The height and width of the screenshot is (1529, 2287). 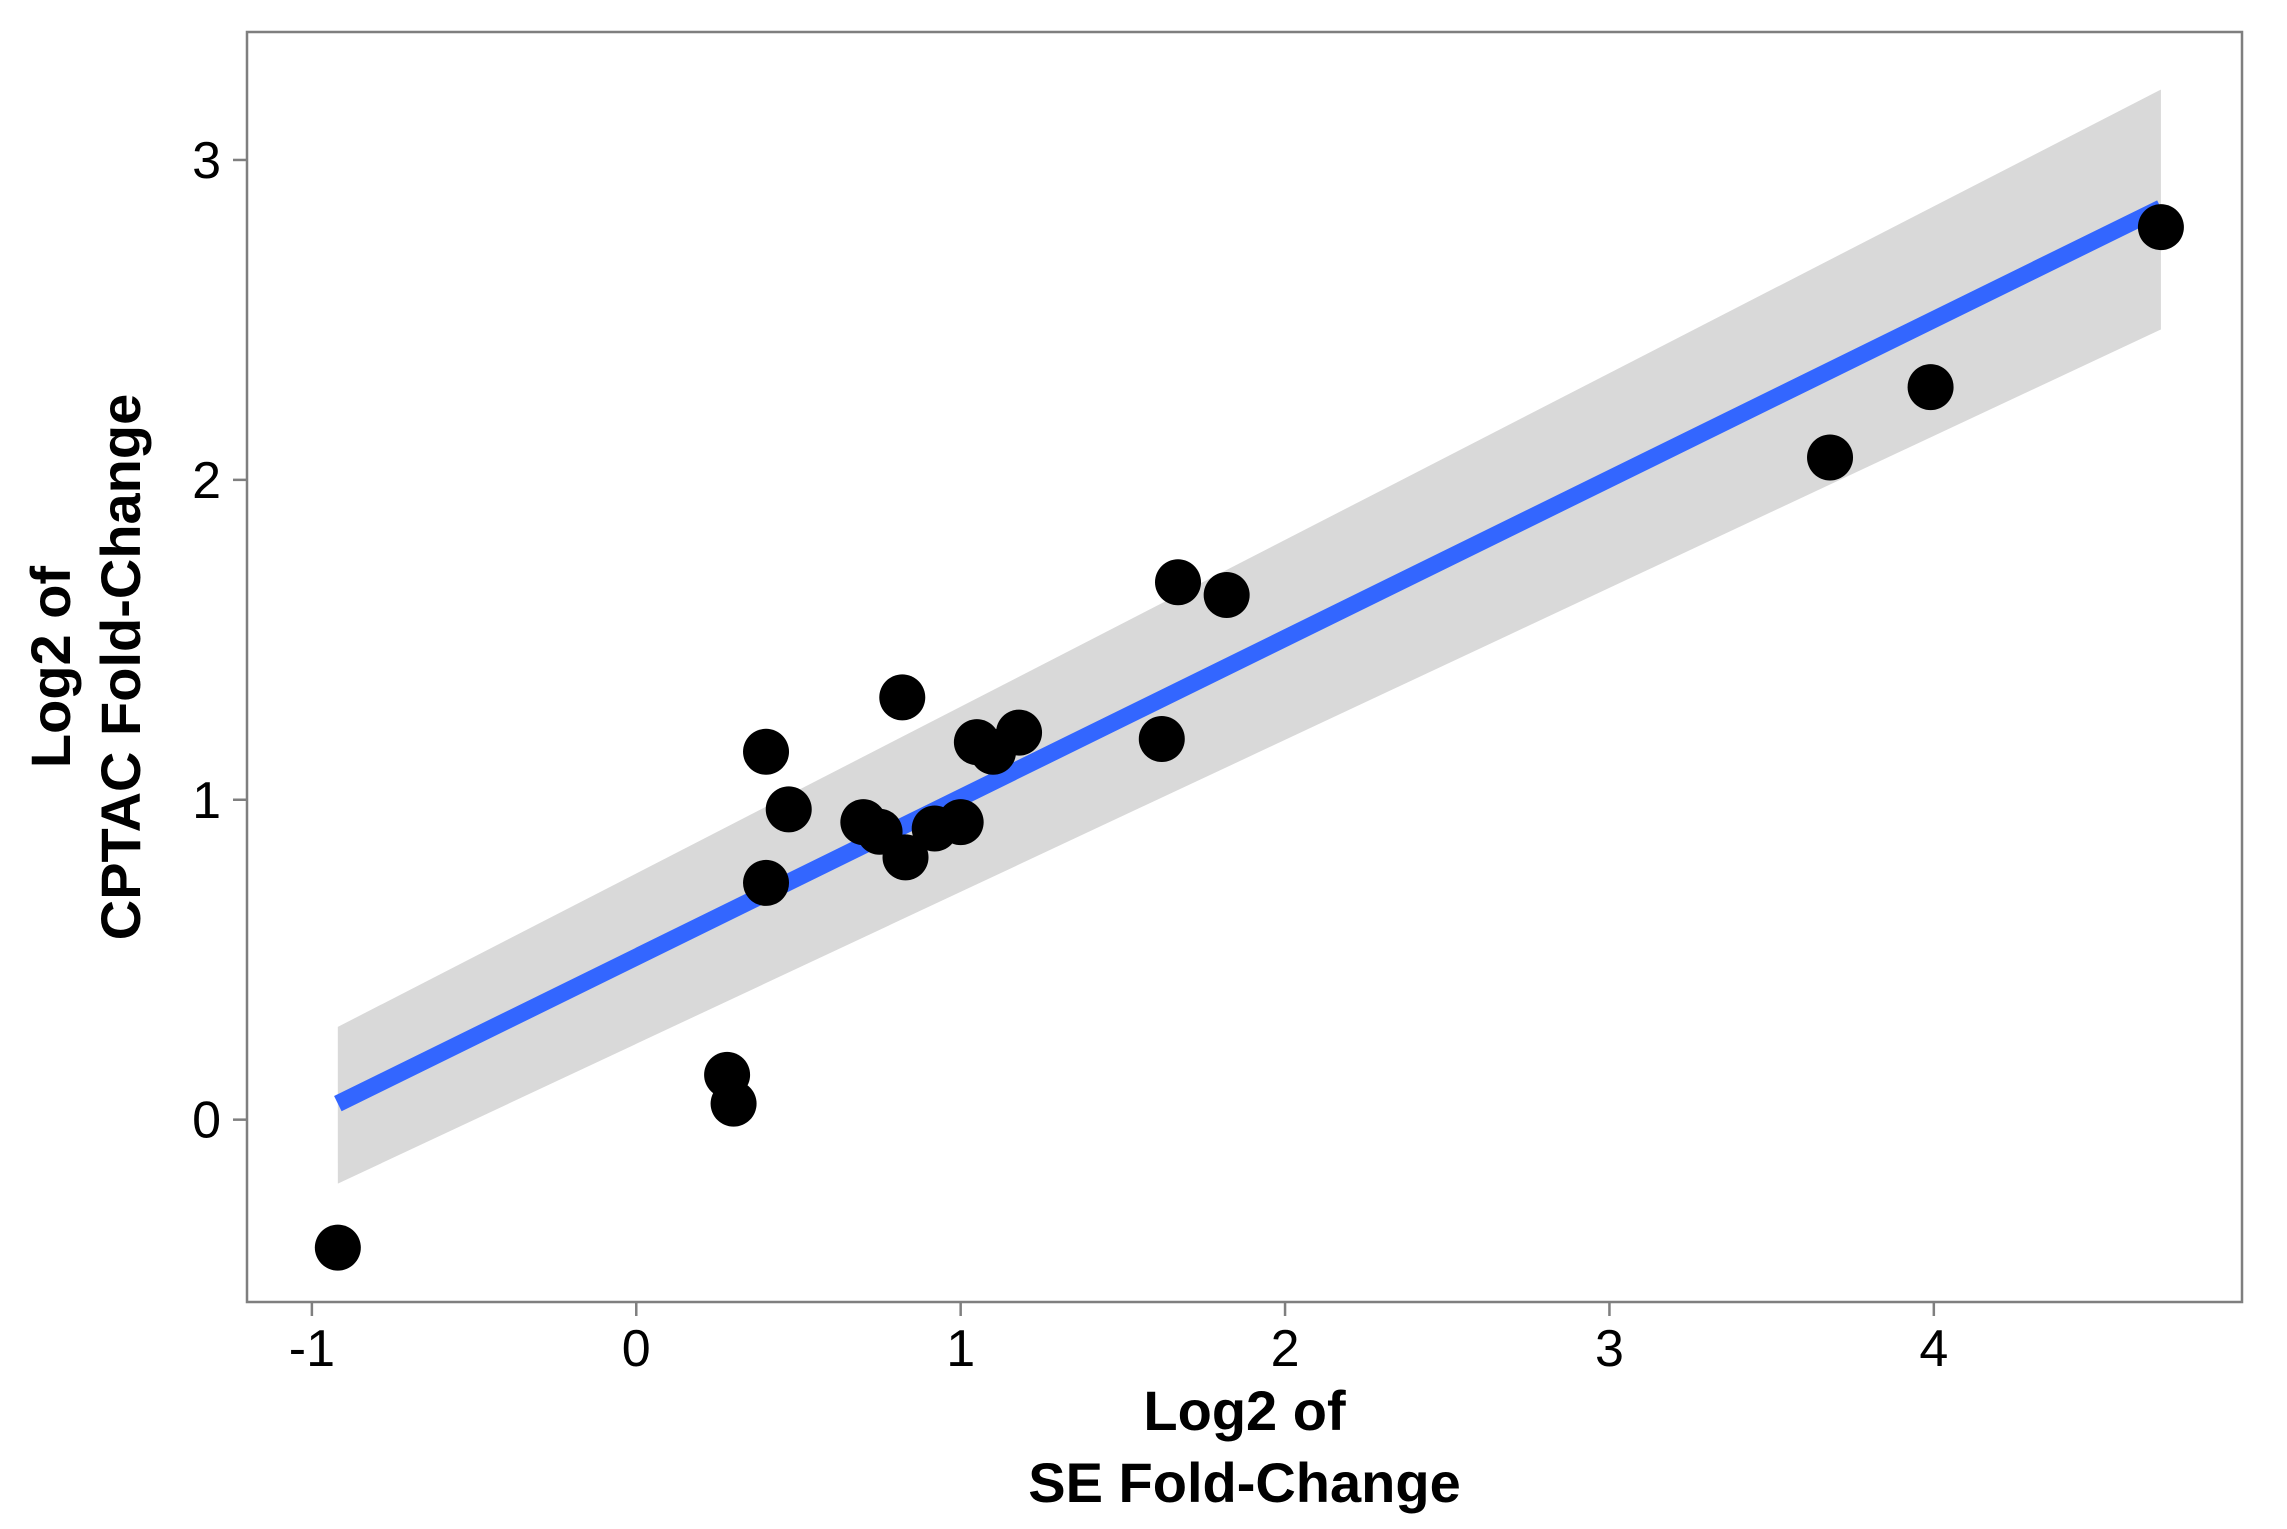 What do you see at coordinates (206, 801) in the screenshot?
I see `y-tick-label: 1` at bounding box center [206, 801].